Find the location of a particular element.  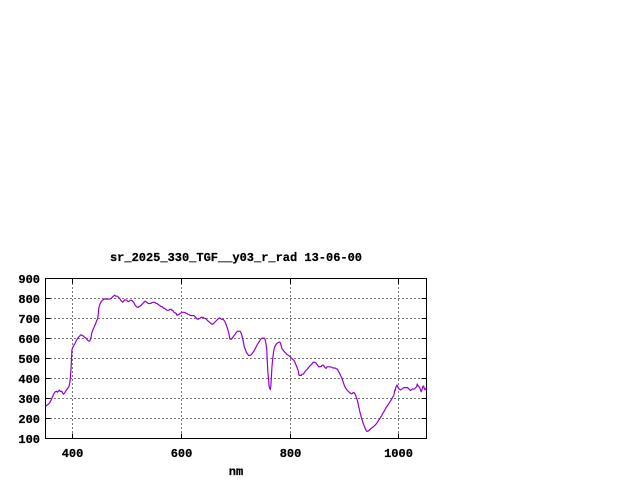

svg-text: 1000 is located at coordinates (398, 454).